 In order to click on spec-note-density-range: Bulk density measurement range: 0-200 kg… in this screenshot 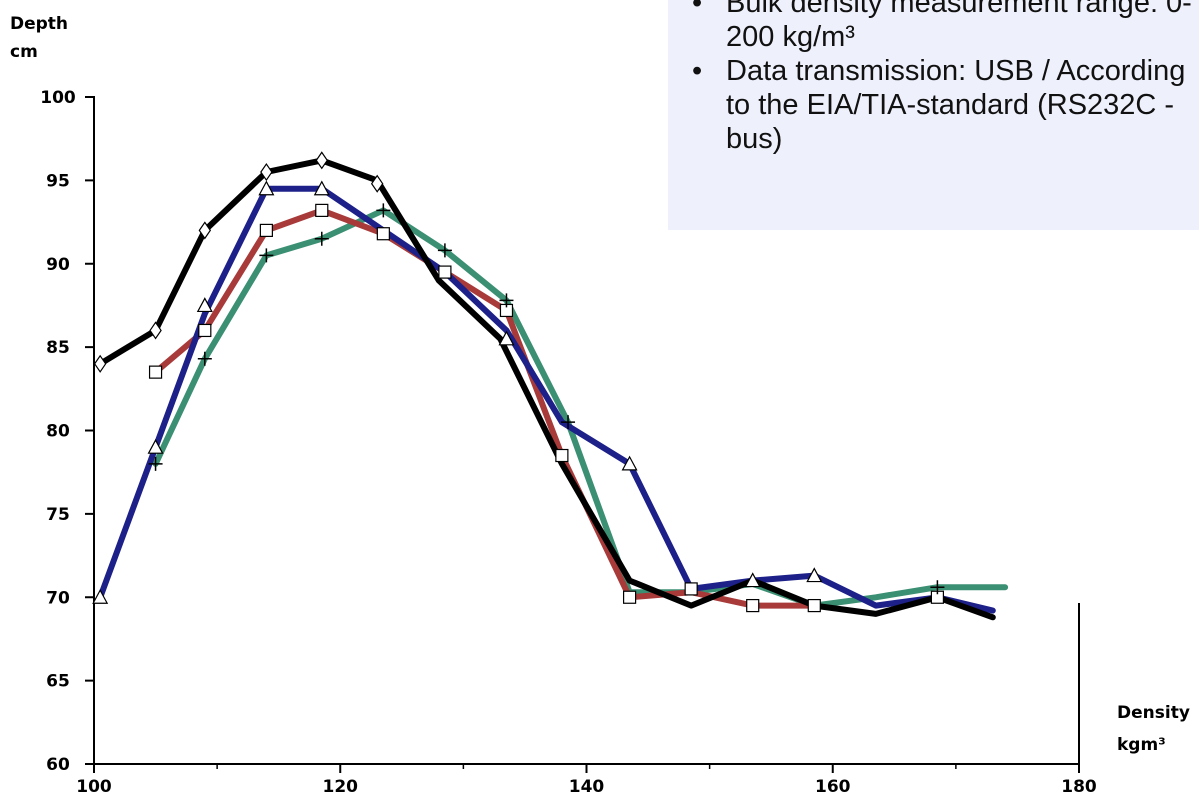, I will do `click(945, 27)`.